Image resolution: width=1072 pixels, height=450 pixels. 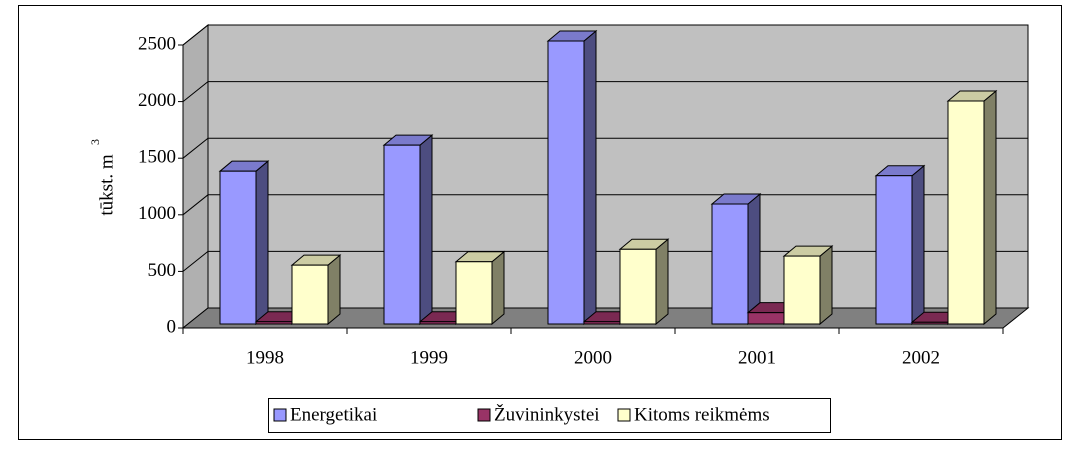 What do you see at coordinates (429, 357) in the screenshot?
I see `x-tick-label: 1999` at bounding box center [429, 357].